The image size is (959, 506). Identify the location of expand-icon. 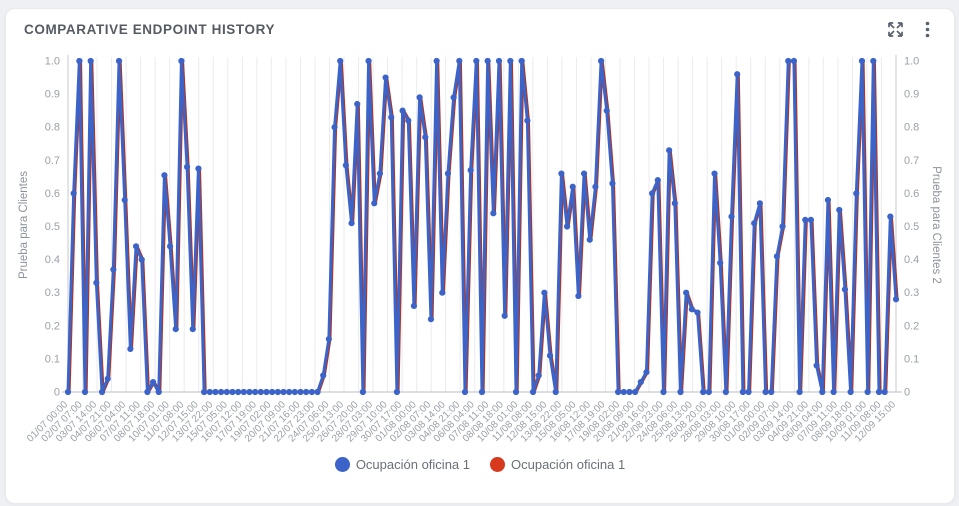
(895, 29).